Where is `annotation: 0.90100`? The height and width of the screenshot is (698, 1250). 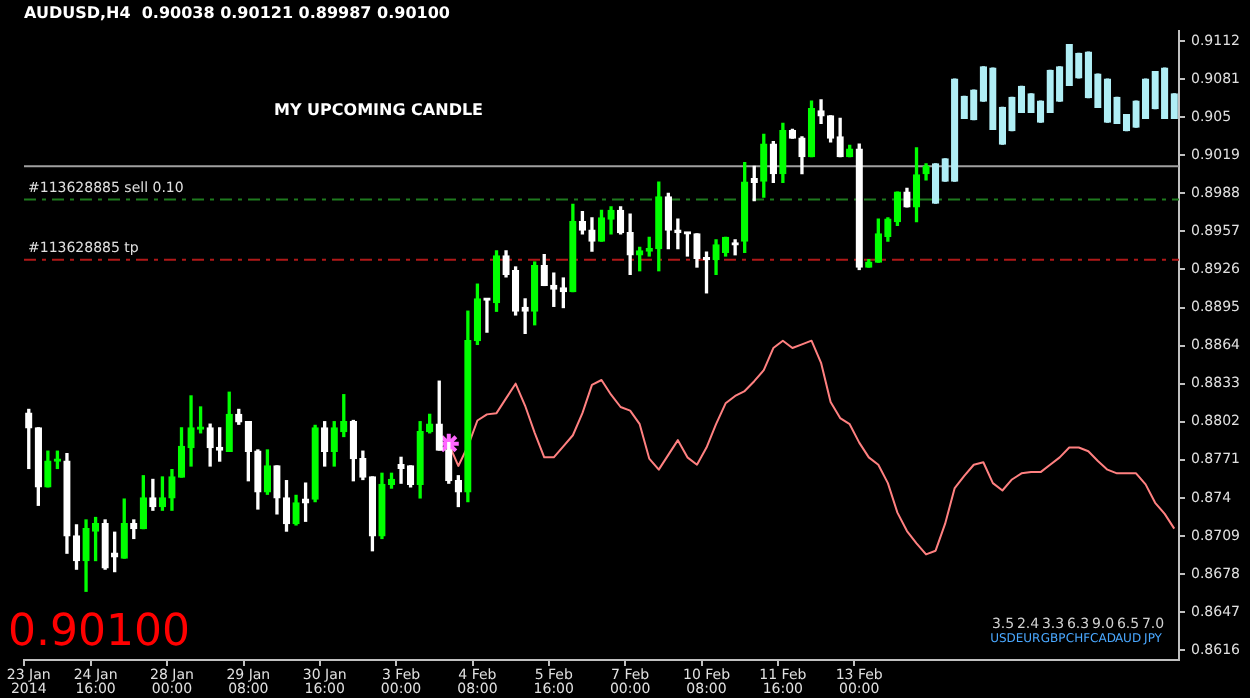
annotation: 0.90100 is located at coordinates (99, 632).